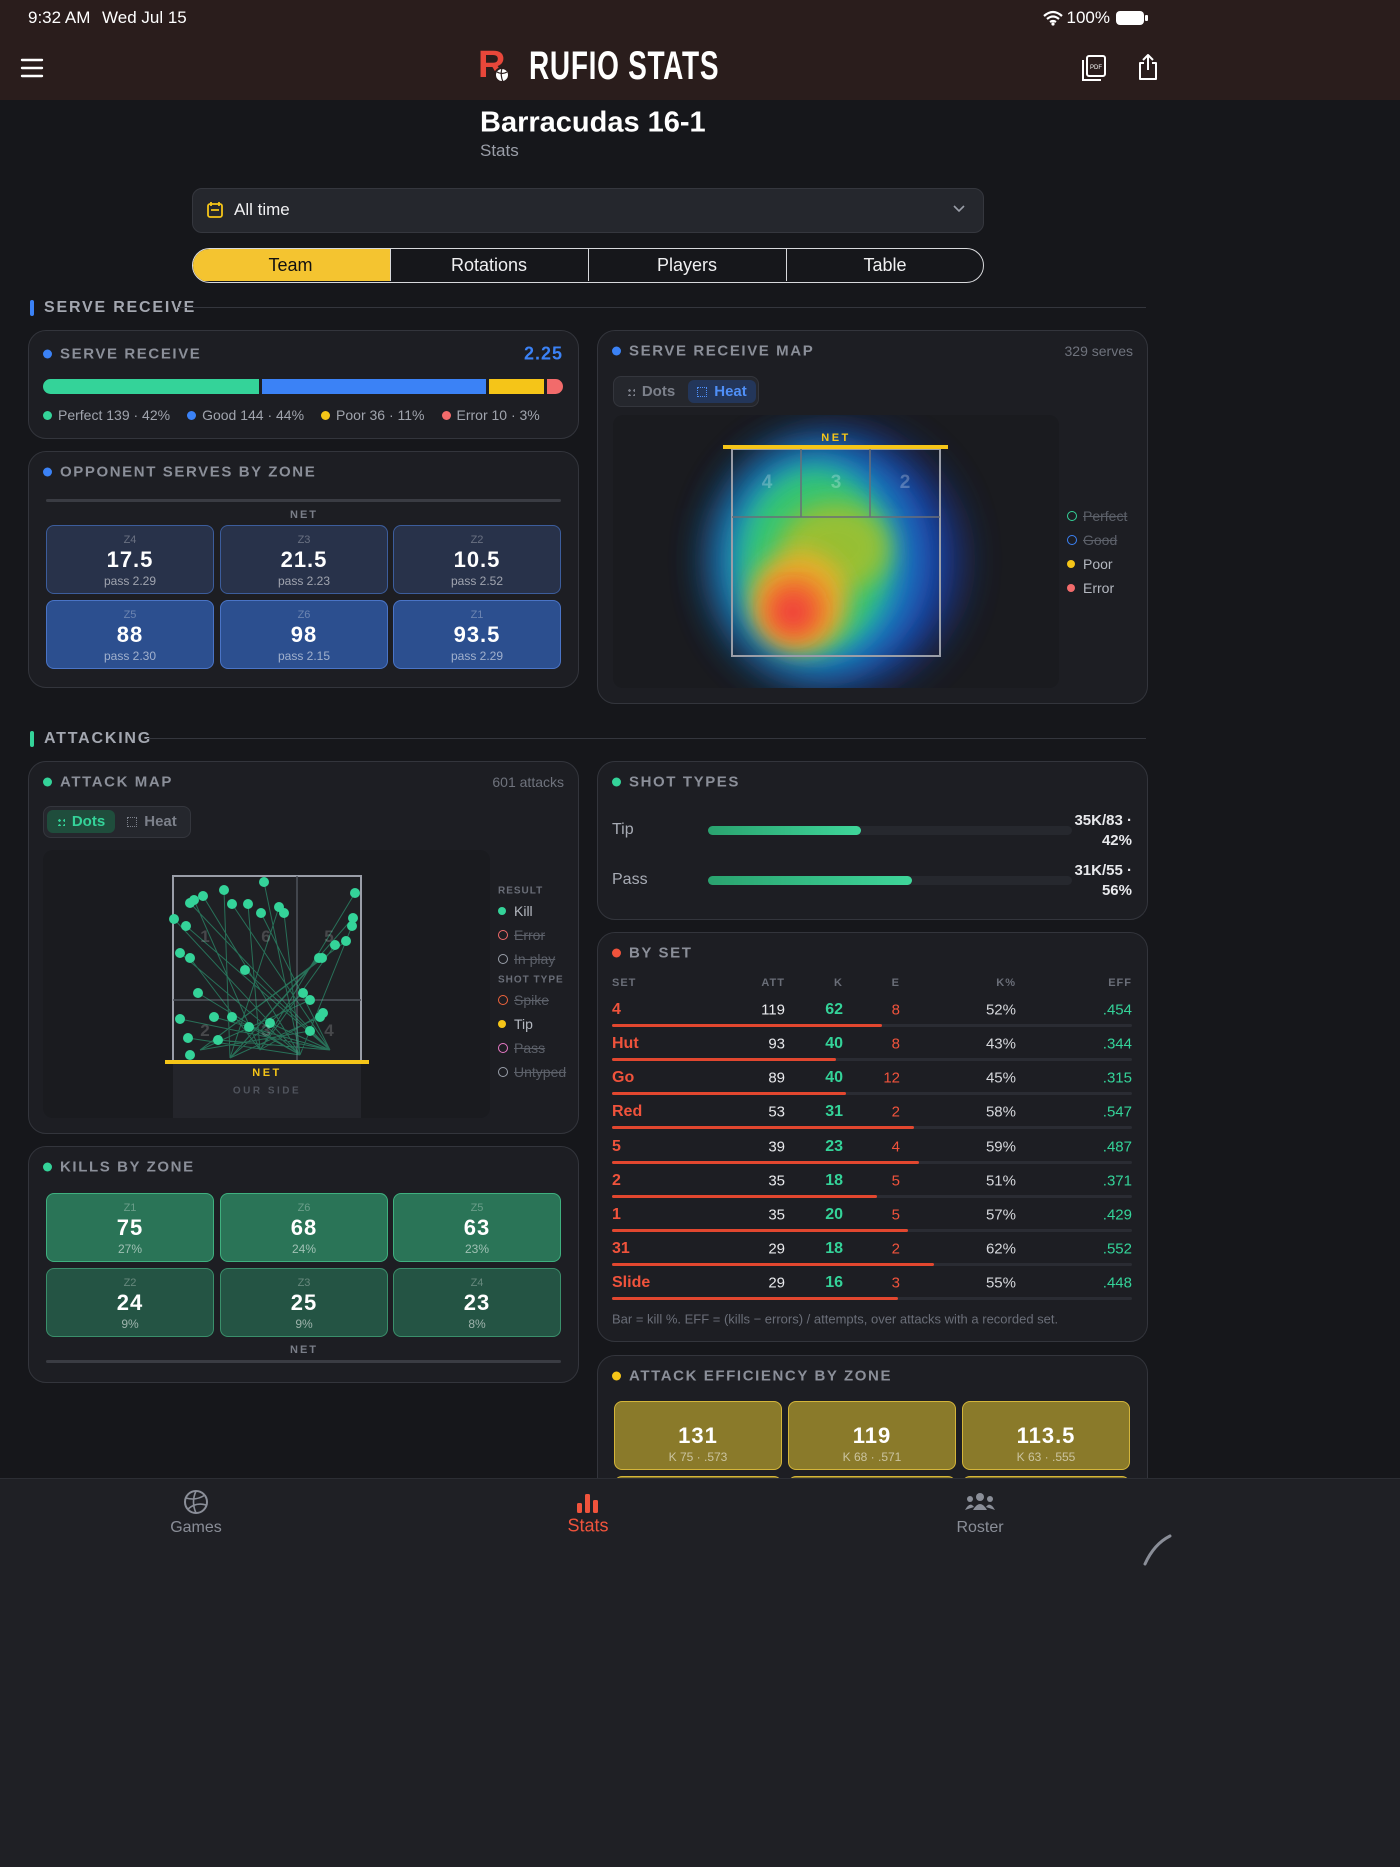 The height and width of the screenshot is (1867, 1400). What do you see at coordinates (205, 1030) in the screenshot?
I see `zone-label: 2` at bounding box center [205, 1030].